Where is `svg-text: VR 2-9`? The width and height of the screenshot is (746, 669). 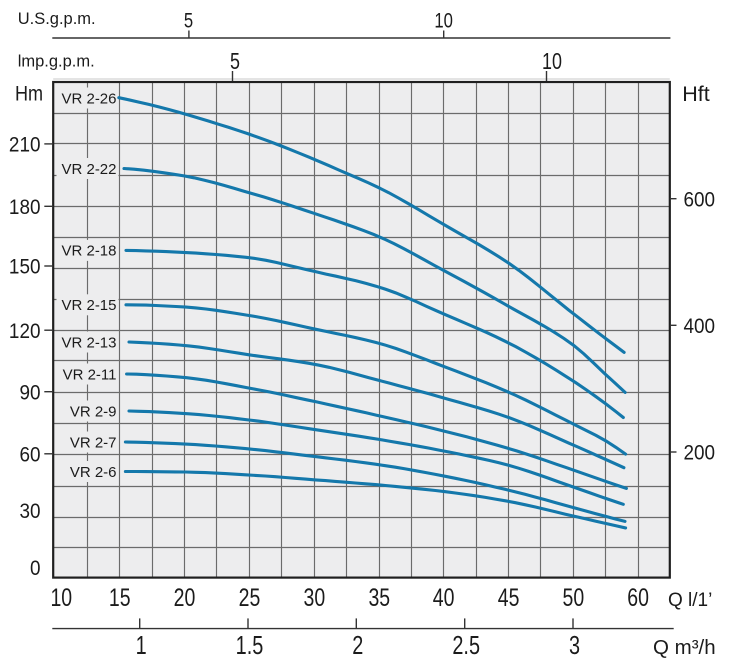
svg-text: VR 2-9 is located at coordinates (93, 411).